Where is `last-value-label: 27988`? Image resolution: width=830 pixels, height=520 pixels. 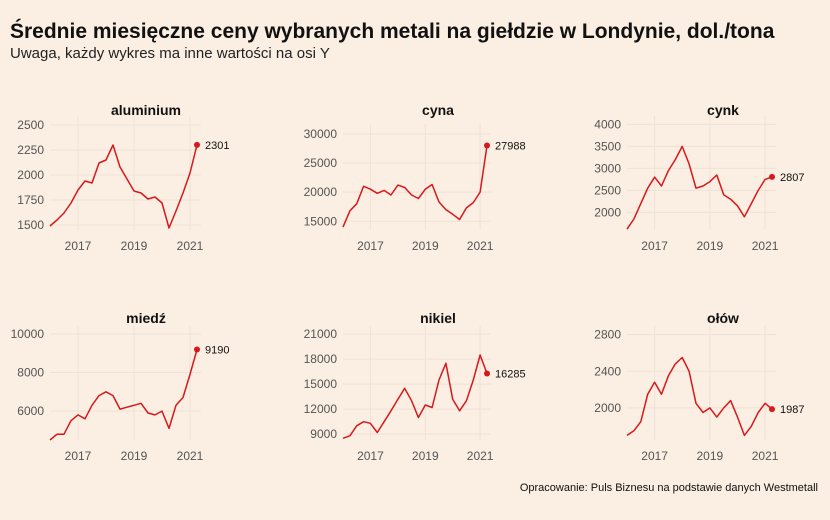
last-value-label: 27988 is located at coordinates (510, 147).